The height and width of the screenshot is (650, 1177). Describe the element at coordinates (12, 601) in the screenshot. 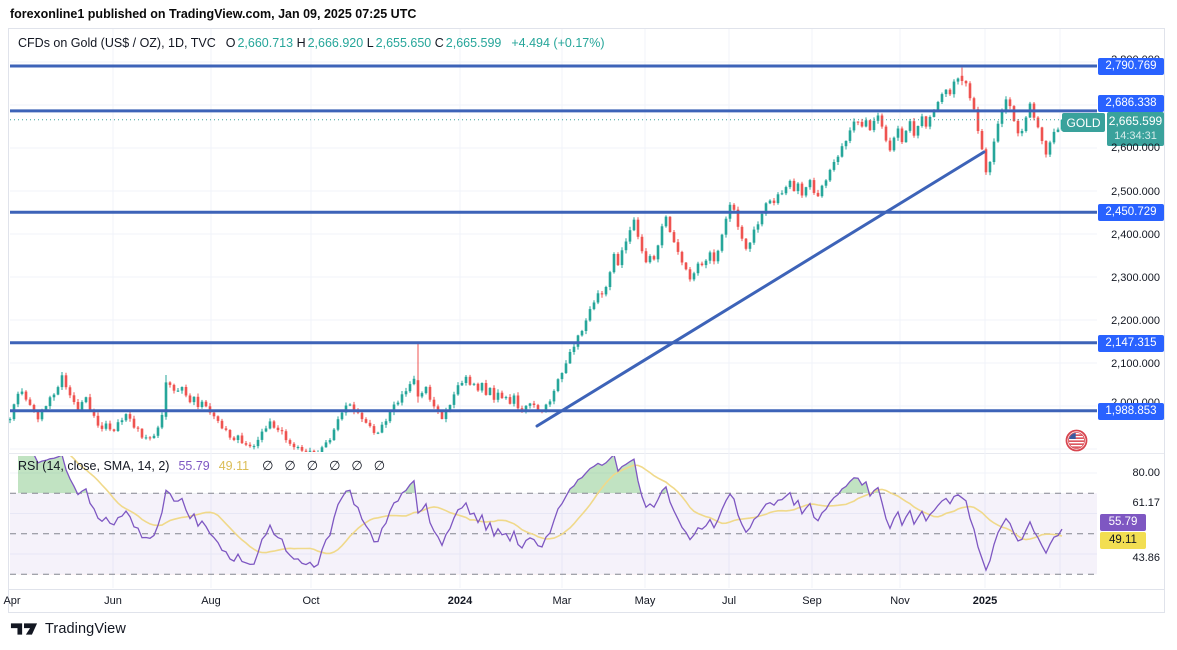

I see `time-axis-tick: Apr` at that location.